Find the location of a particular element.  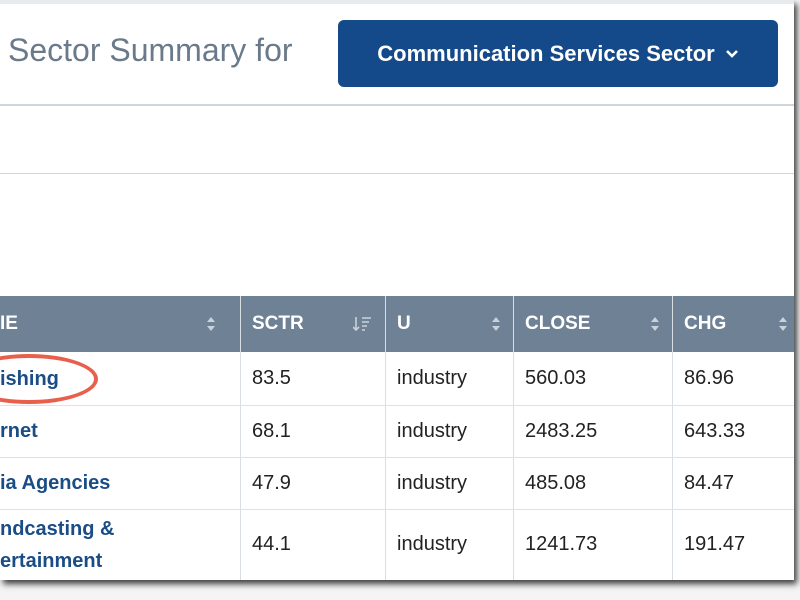

name-link: ia Agencies is located at coordinates (55, 483).